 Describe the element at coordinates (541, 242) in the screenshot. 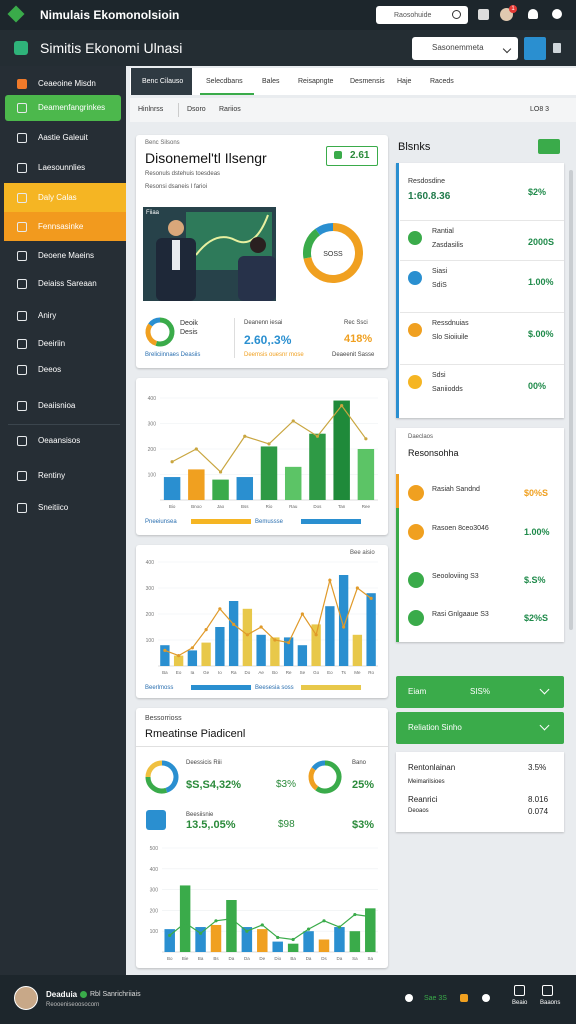

I see `item-value: 2000S` at that location.